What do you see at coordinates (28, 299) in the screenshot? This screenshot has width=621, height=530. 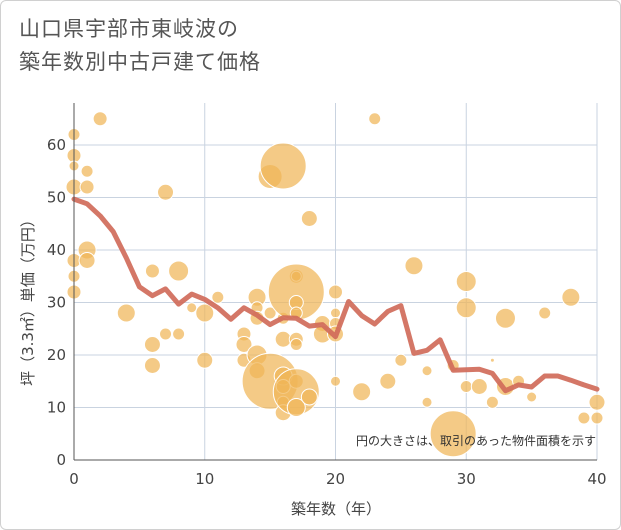 I see `y-axis-label: 坪（3.3㎡）単価（万円）` at bounding box center [28, 299].